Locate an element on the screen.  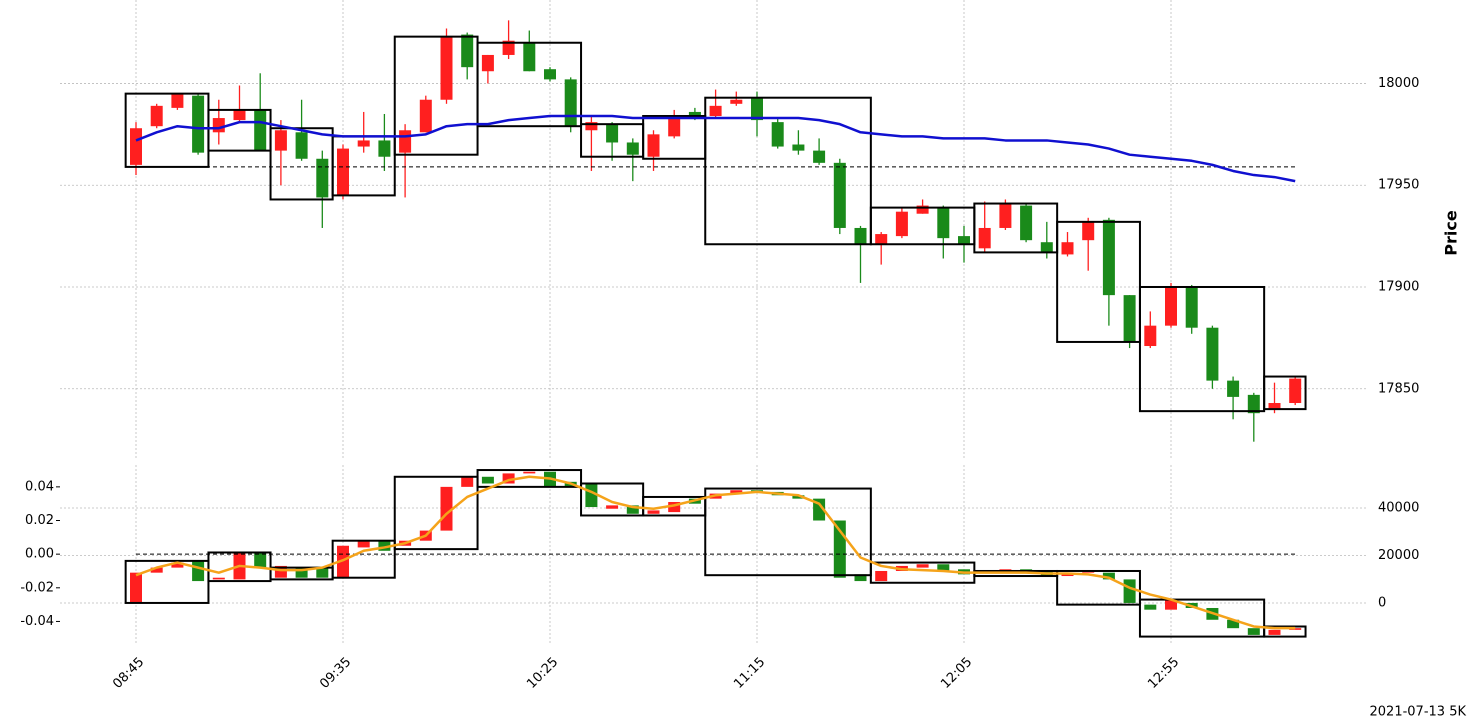
caption: 2021-07-13 5K is located at coordinates (1418, 712).